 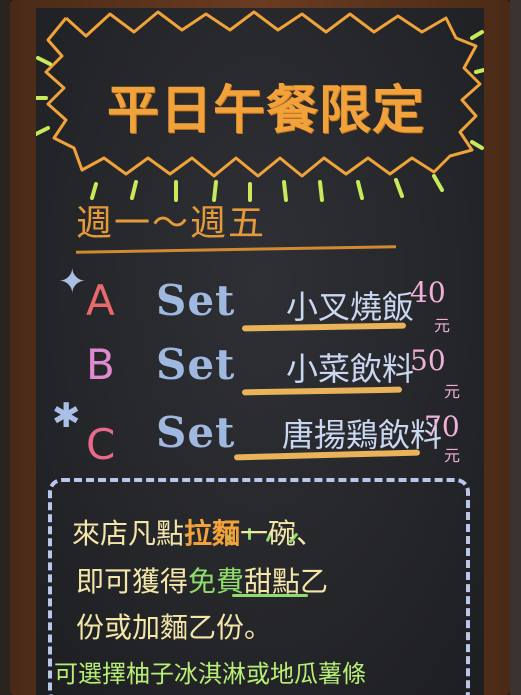 What do you see at coordinates (174, 627) in the screenshot?
I see `promo-line-3: 份或加麵乙份。` at bounding box center [174, 627].